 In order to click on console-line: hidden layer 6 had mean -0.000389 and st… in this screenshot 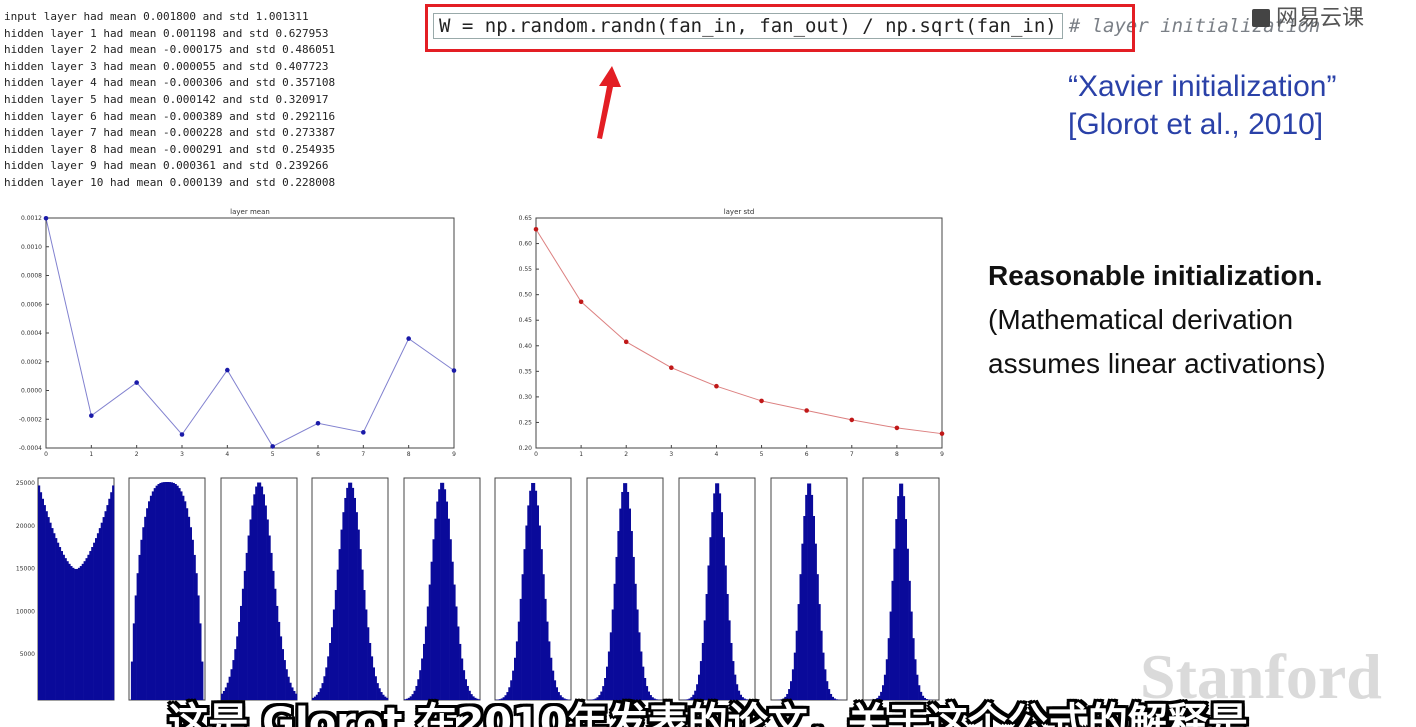, I will do `click(170, 116)`.